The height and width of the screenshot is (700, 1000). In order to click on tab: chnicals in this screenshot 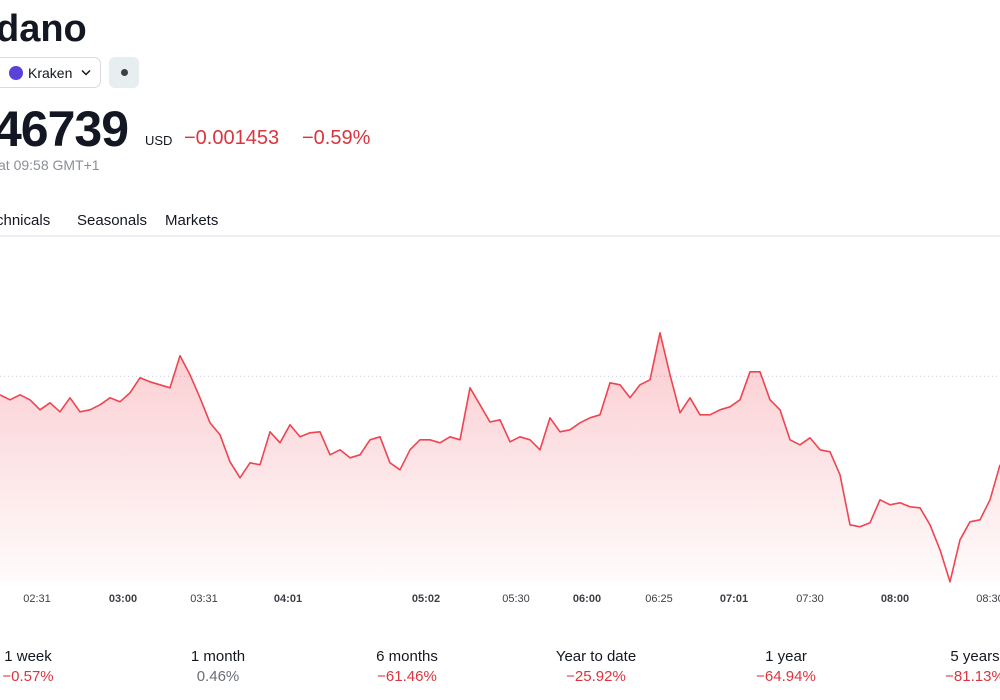, I will do `click(25, 220)`.